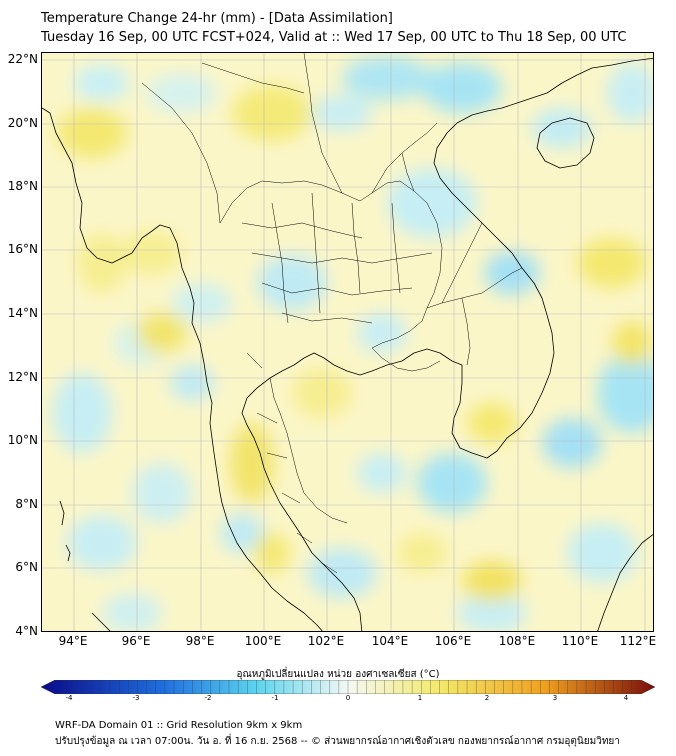  I want to click on lat-label-10n: 10°N, so click(22, 440).